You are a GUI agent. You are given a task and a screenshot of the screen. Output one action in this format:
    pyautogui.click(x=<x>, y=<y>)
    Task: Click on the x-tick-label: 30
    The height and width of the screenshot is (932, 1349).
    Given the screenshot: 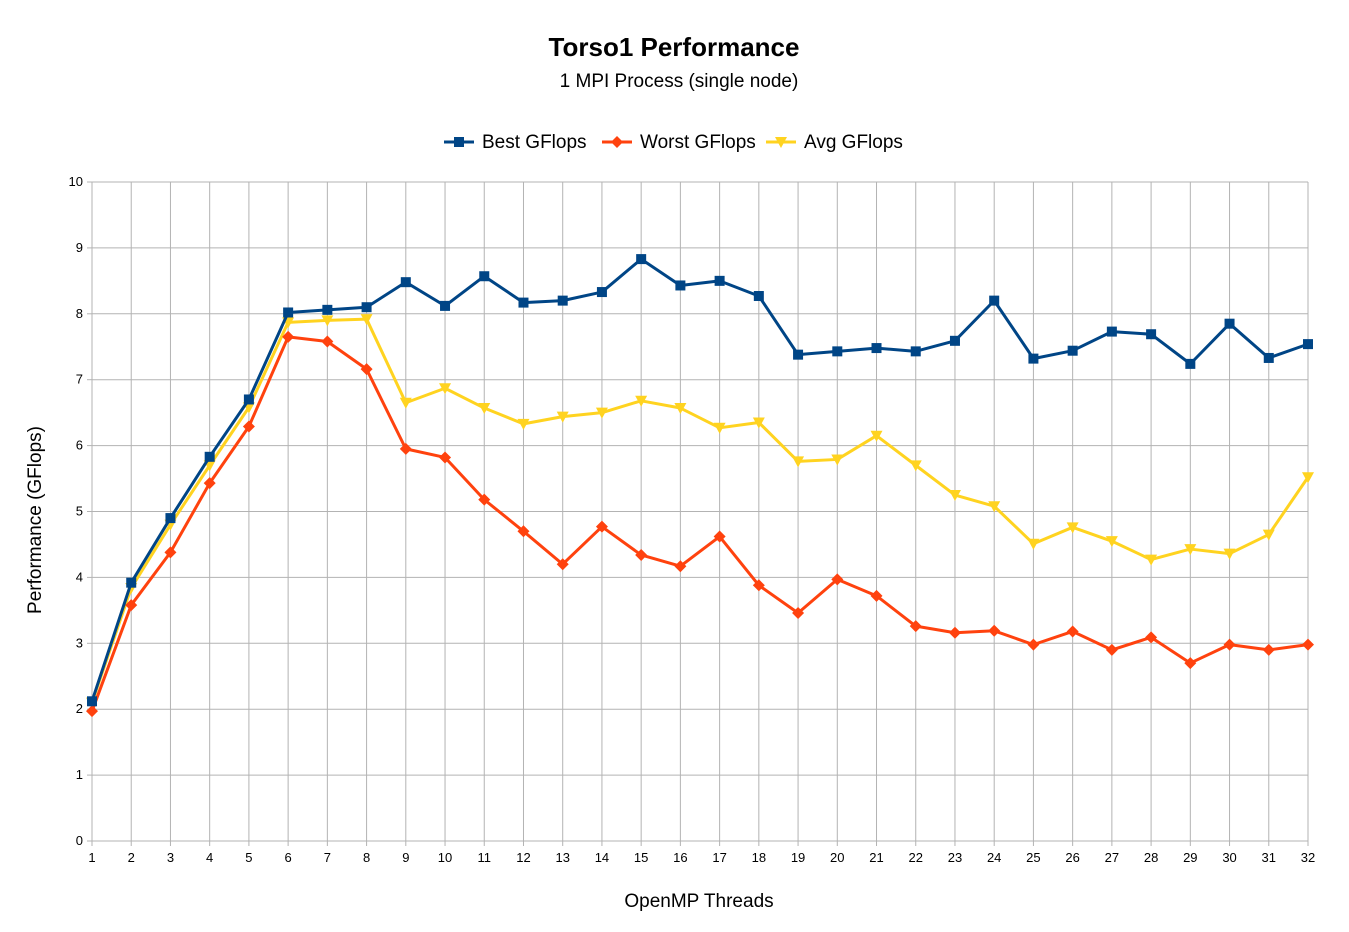 What is the action you would take?
    pyautogui.click(x=1229, y=857)
    